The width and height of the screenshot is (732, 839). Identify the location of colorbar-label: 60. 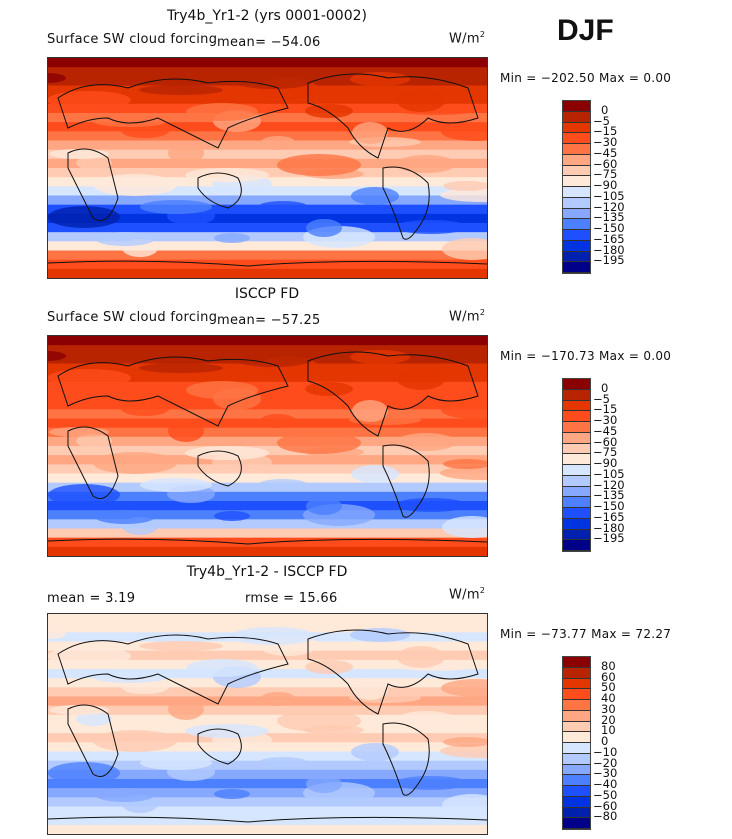
(608, 676).